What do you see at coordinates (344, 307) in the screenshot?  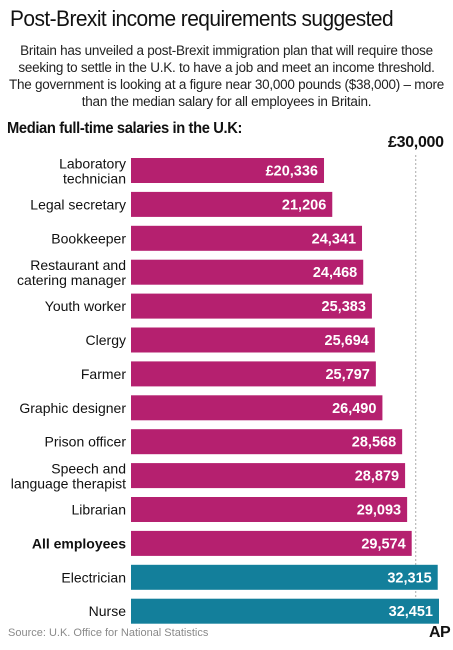 I see `value-label: 25,383` at bounding box center [344, 307].